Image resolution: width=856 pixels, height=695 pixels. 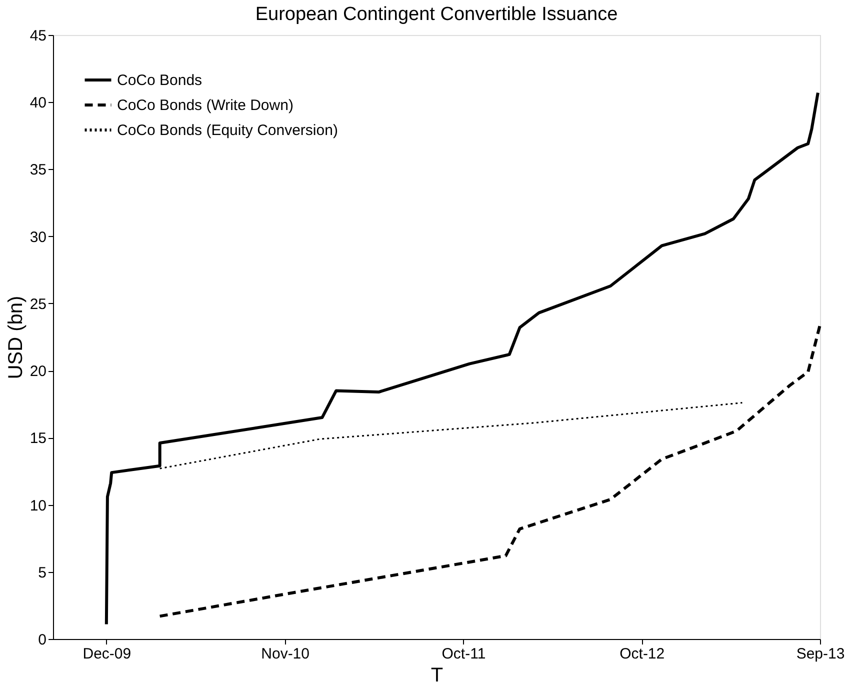 What do you see at coordinates (107, 654) in the screenshot?
I see `x-tick-label: Dec-09` at bounding box center [107, 654].